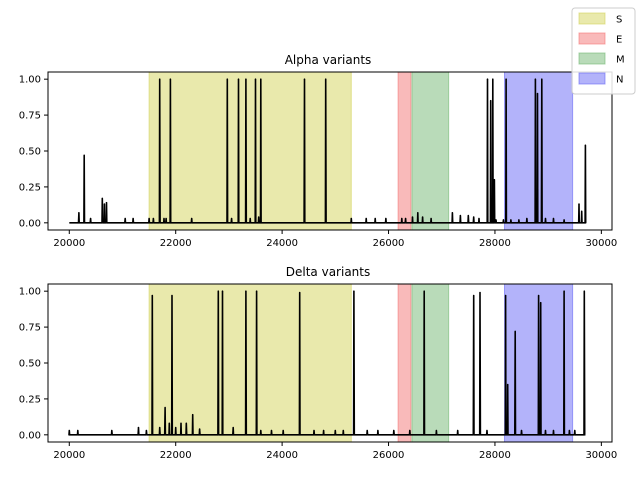 The width and height of the screenshot is (640, 480). Describe the element at coordinates (601, 243) in the screenshot. I see `alpha-x-tick-label: 30000` at that location.